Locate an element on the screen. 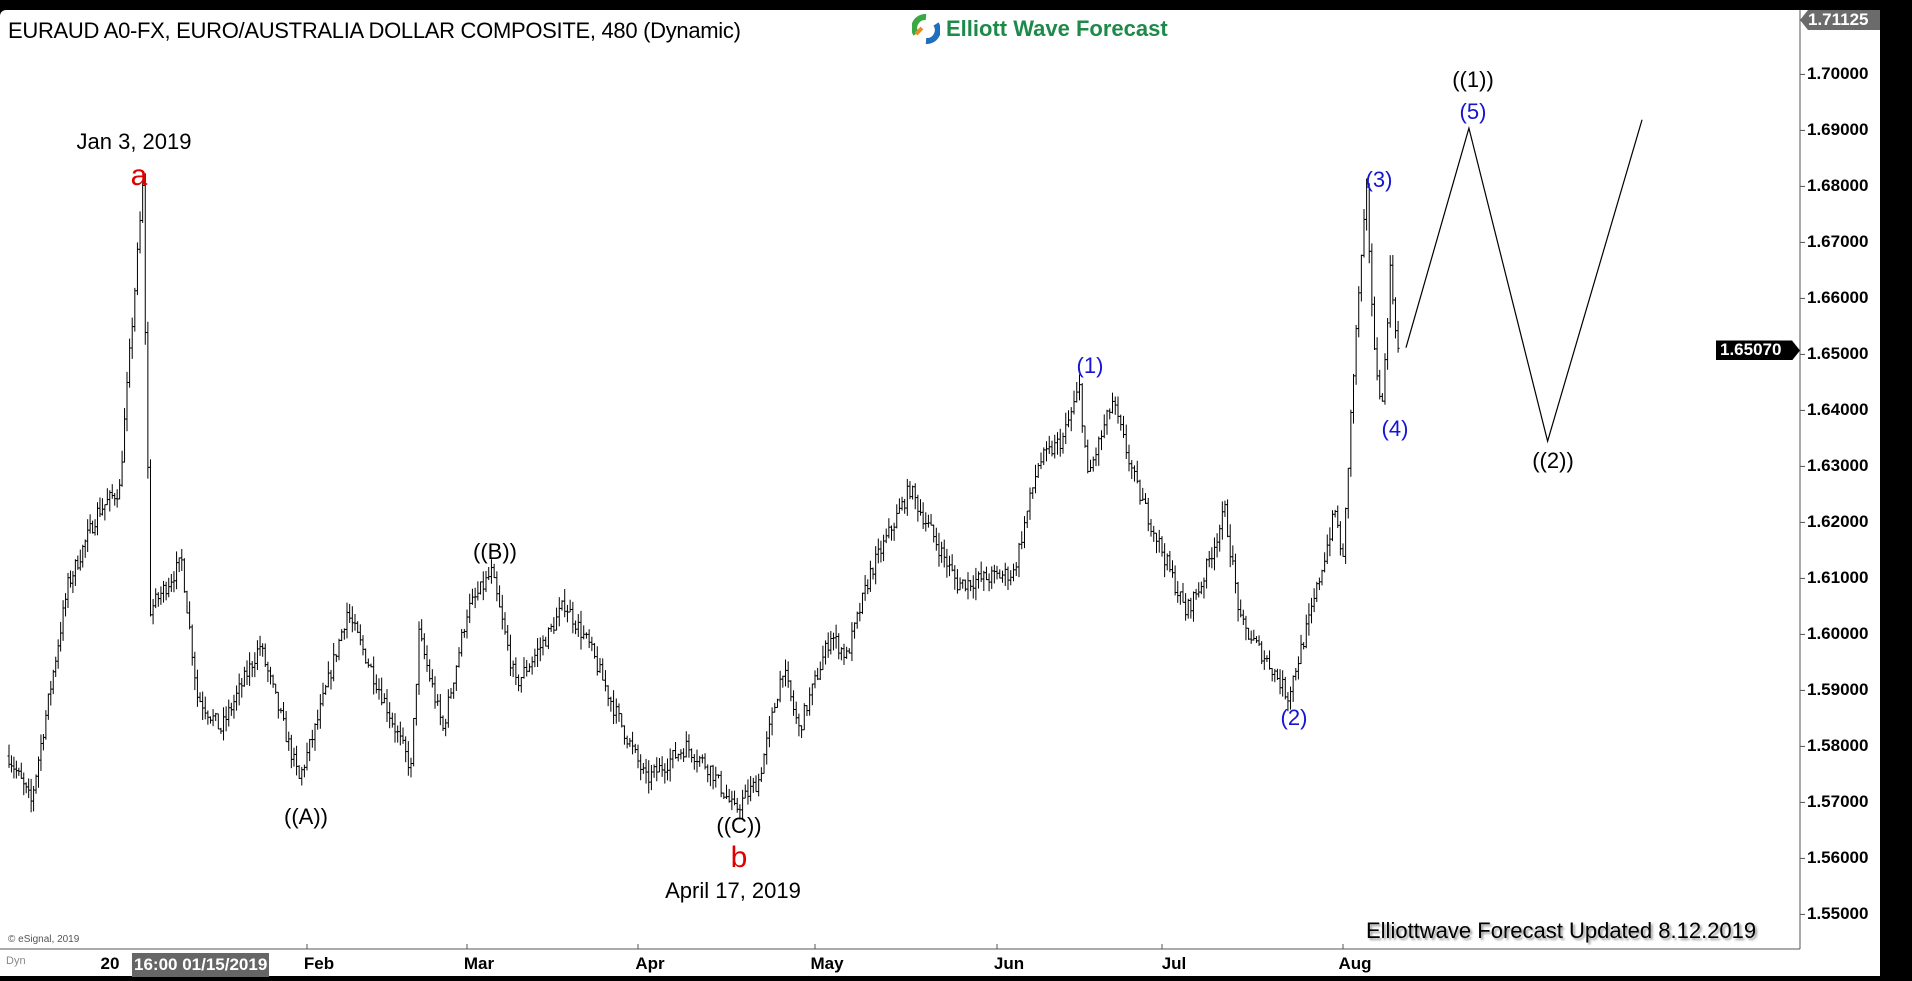 The height and width of the screenshot is (981, 1912). y-tick-label: 1.69000 is located at coordinates (1838, 130).